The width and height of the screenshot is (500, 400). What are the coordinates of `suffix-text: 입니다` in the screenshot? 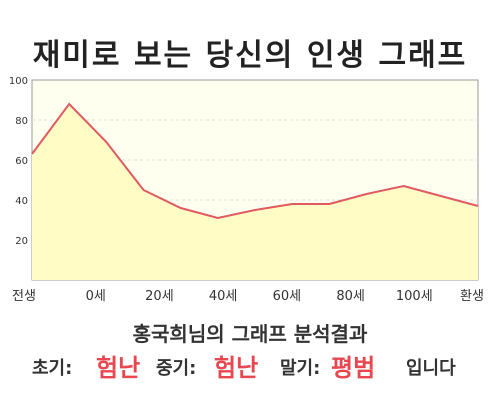 It's located at (431, 368).